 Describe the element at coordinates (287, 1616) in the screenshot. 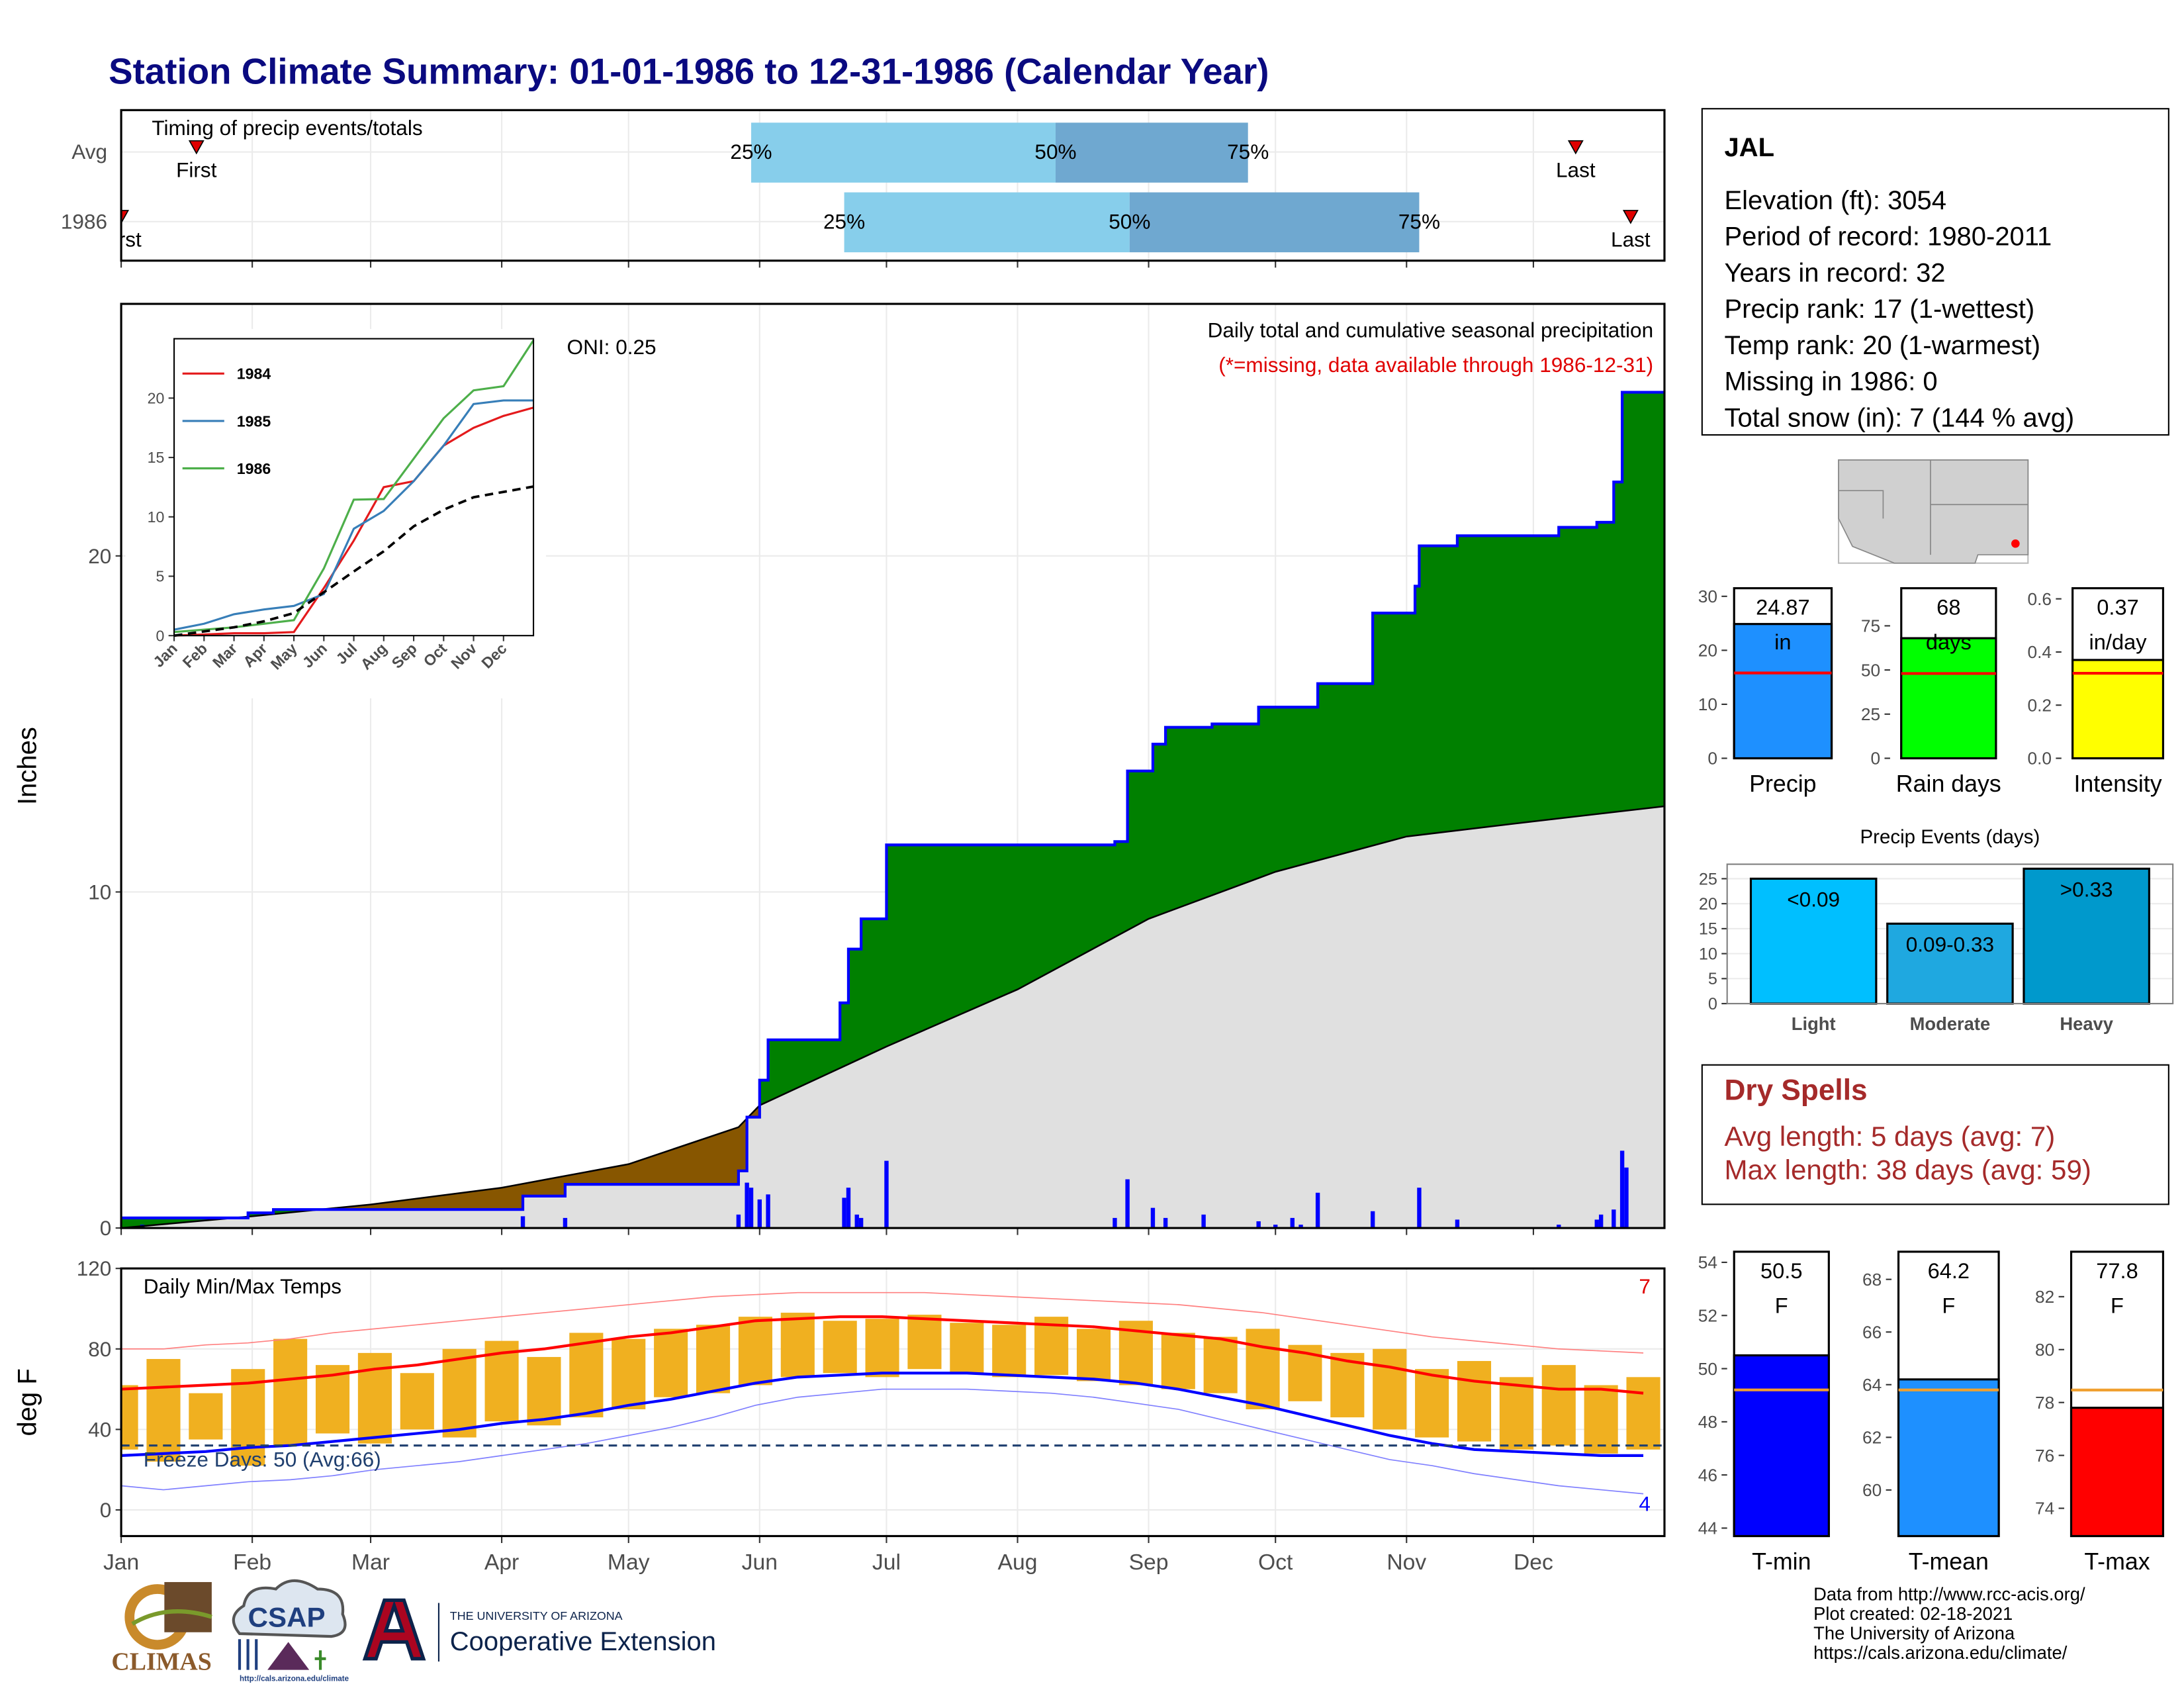

I see `csap-text: CSAP` at that location.